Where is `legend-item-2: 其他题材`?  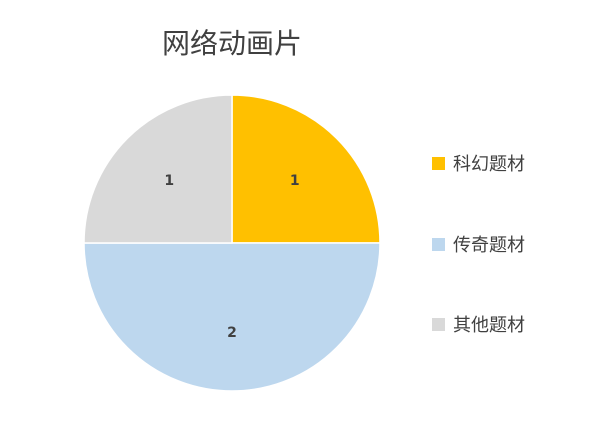
legend-item-2: 其他题材 is located at coordinates (478, 324).